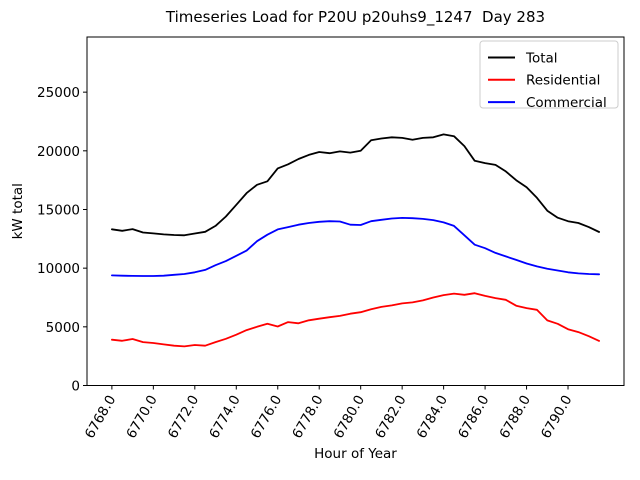 The width and height of the screenshot is (640, 480). Describe the element at coordinates (183, 417) in the screenshot. I see `x-tick-label: 6772.0` at that location.